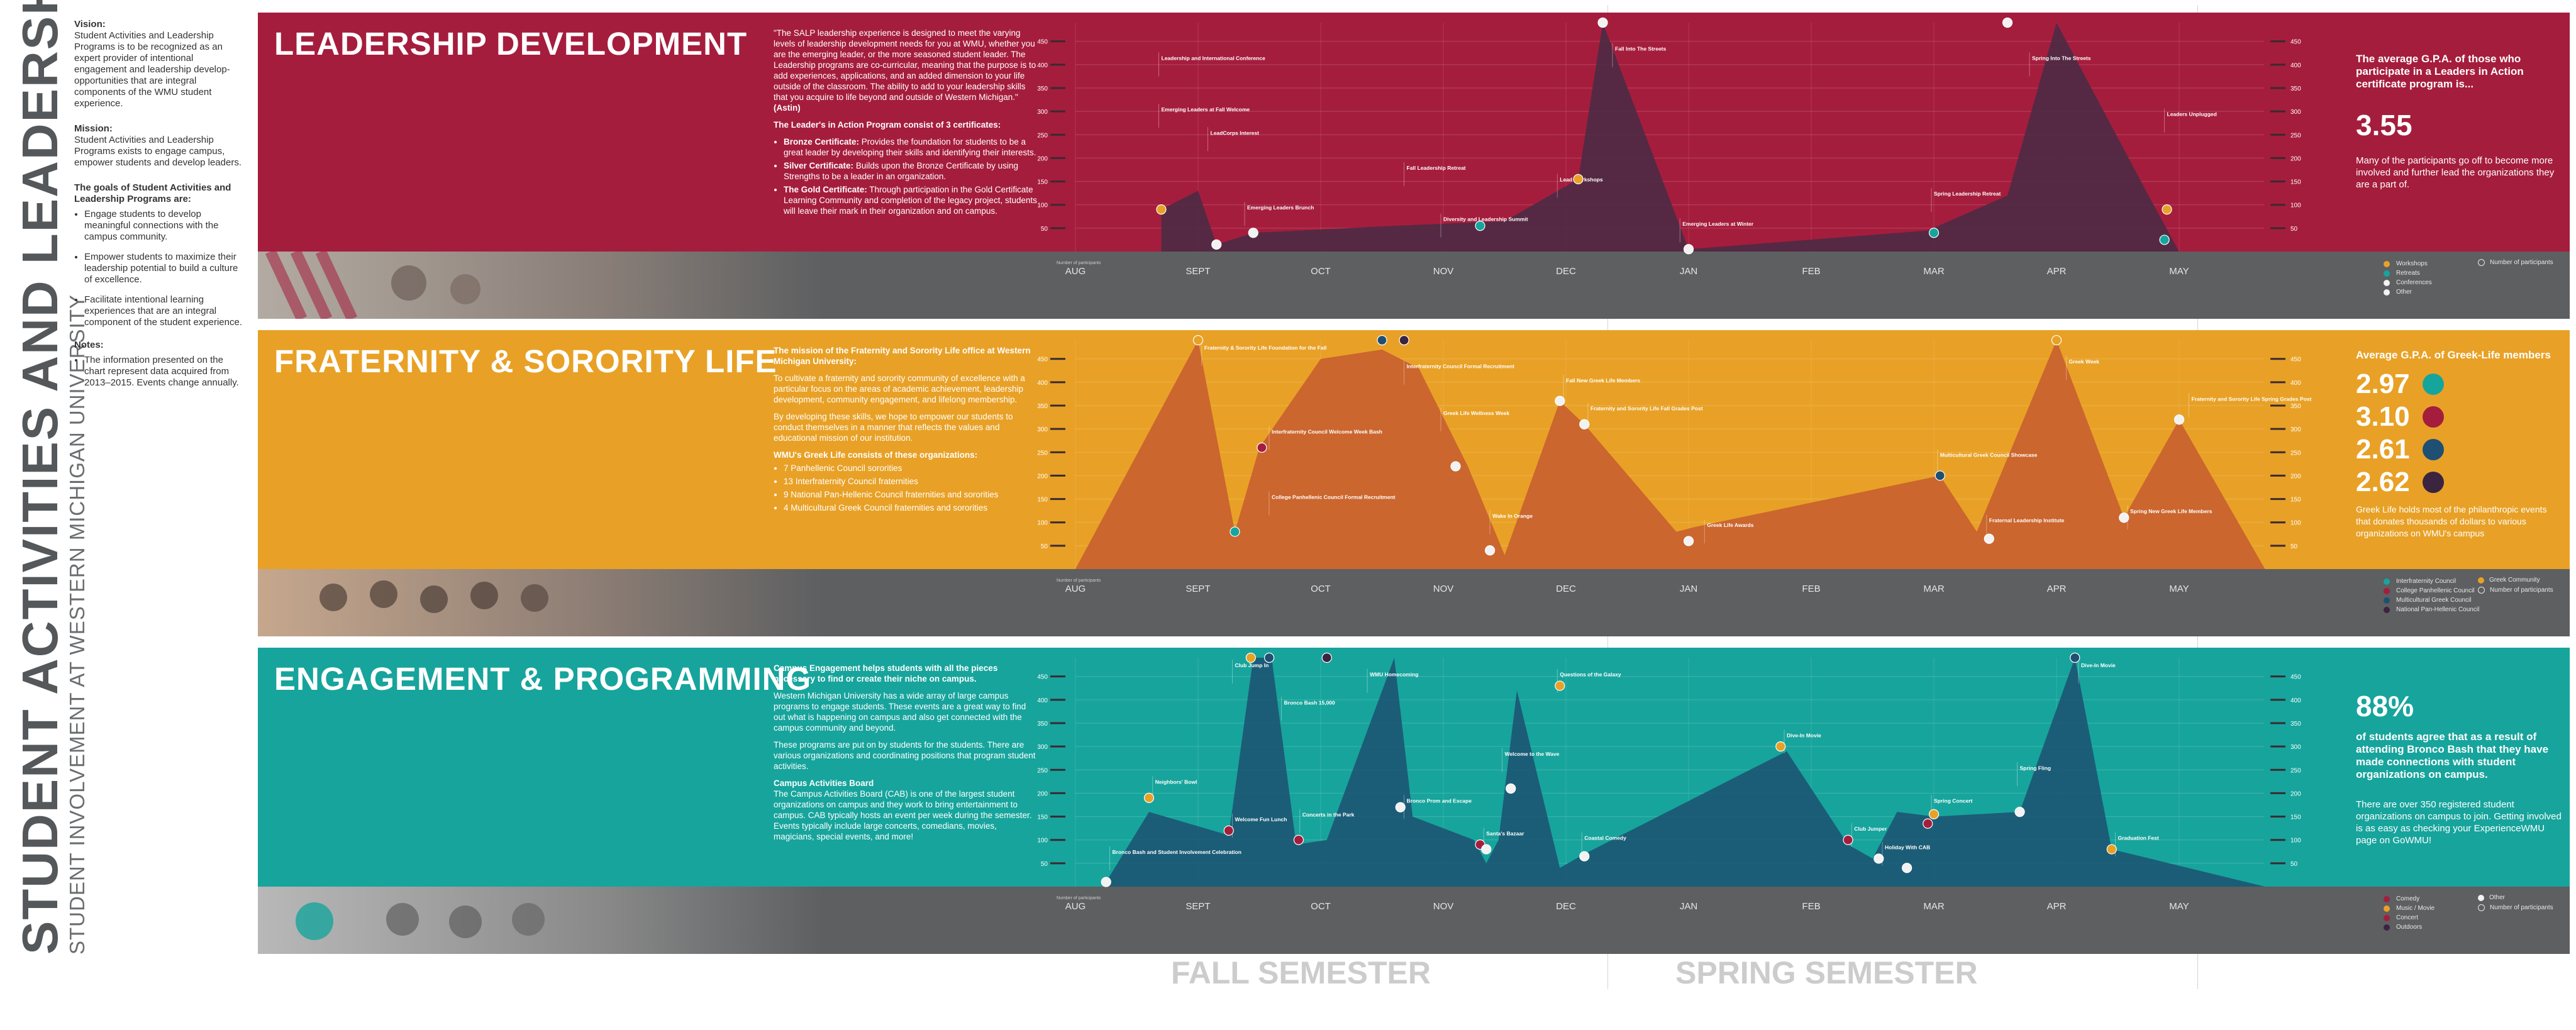 This screenshot has width=2576, height=1030. What do you see at coordinates (1688, 271) in the screenshot?
I see `month-label: JAN` at bounding box center [1688, 271].